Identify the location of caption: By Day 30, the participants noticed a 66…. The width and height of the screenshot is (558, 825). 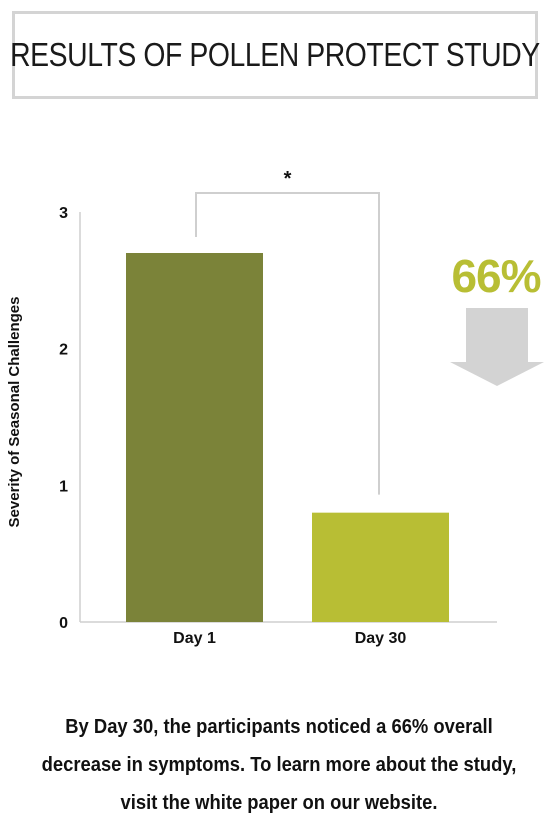
(279, 765).